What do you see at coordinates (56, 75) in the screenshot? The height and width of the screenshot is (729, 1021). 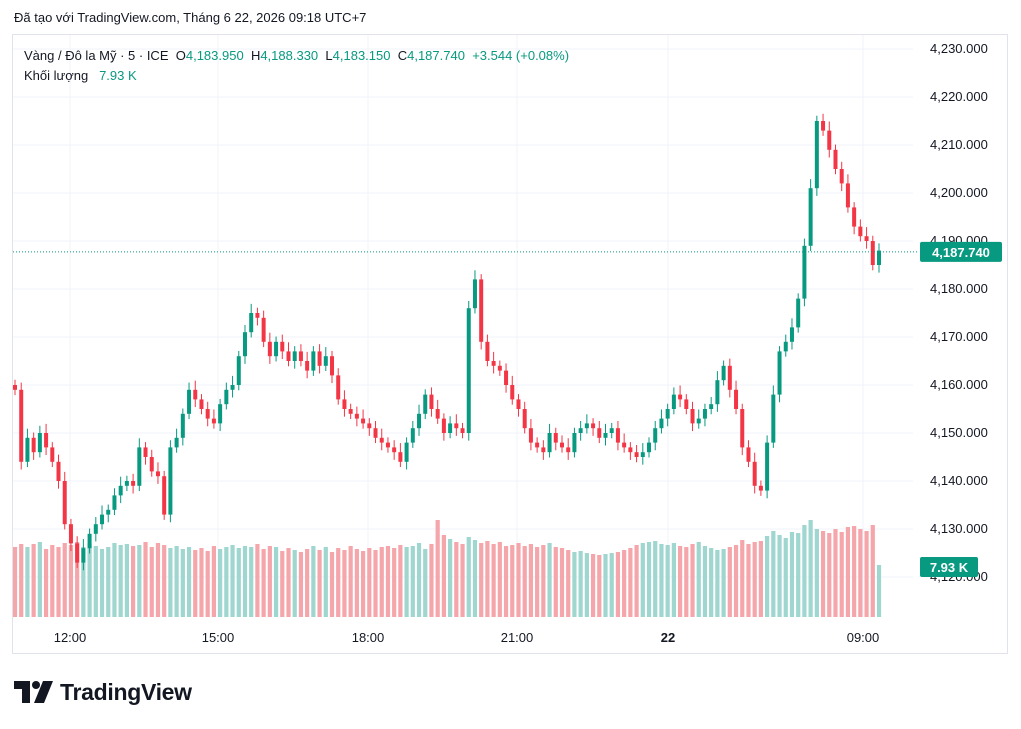 I see `volume-label: Khối lượng` at bounding box center [56, 75].